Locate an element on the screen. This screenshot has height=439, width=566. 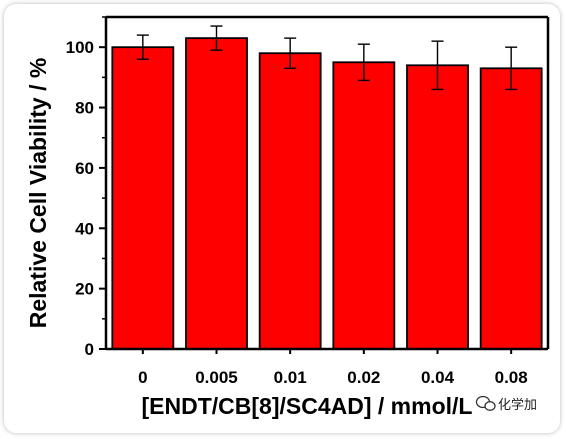
y-tick-label: 100 is located at coordinates (80, 47).